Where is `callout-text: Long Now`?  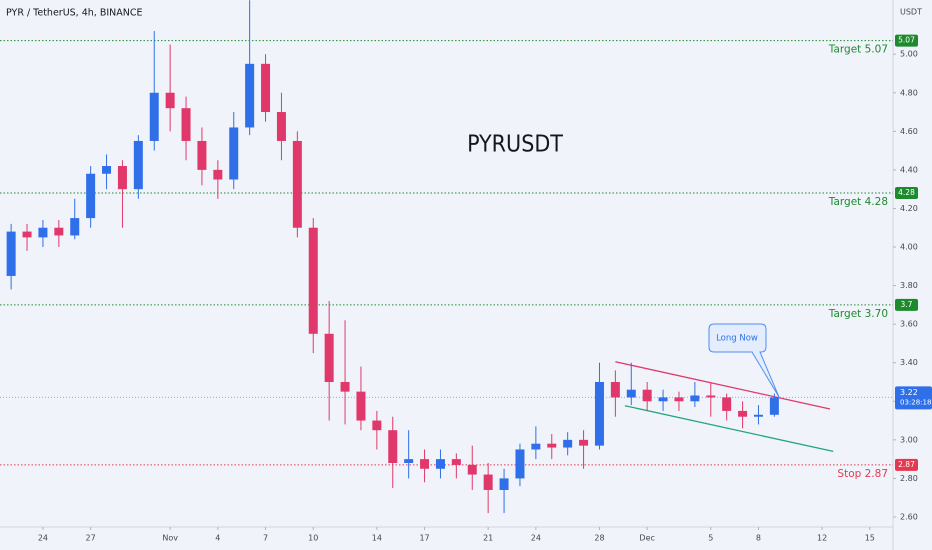
callout-text: Long Now is located at coordinates (737, 339).